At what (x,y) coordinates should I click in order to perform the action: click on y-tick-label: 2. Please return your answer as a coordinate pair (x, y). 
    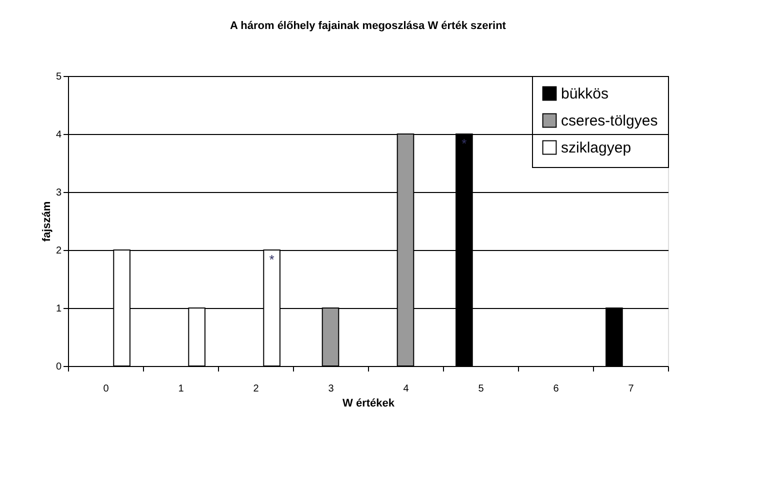
    Looking at the image, I should click on (59, 251).